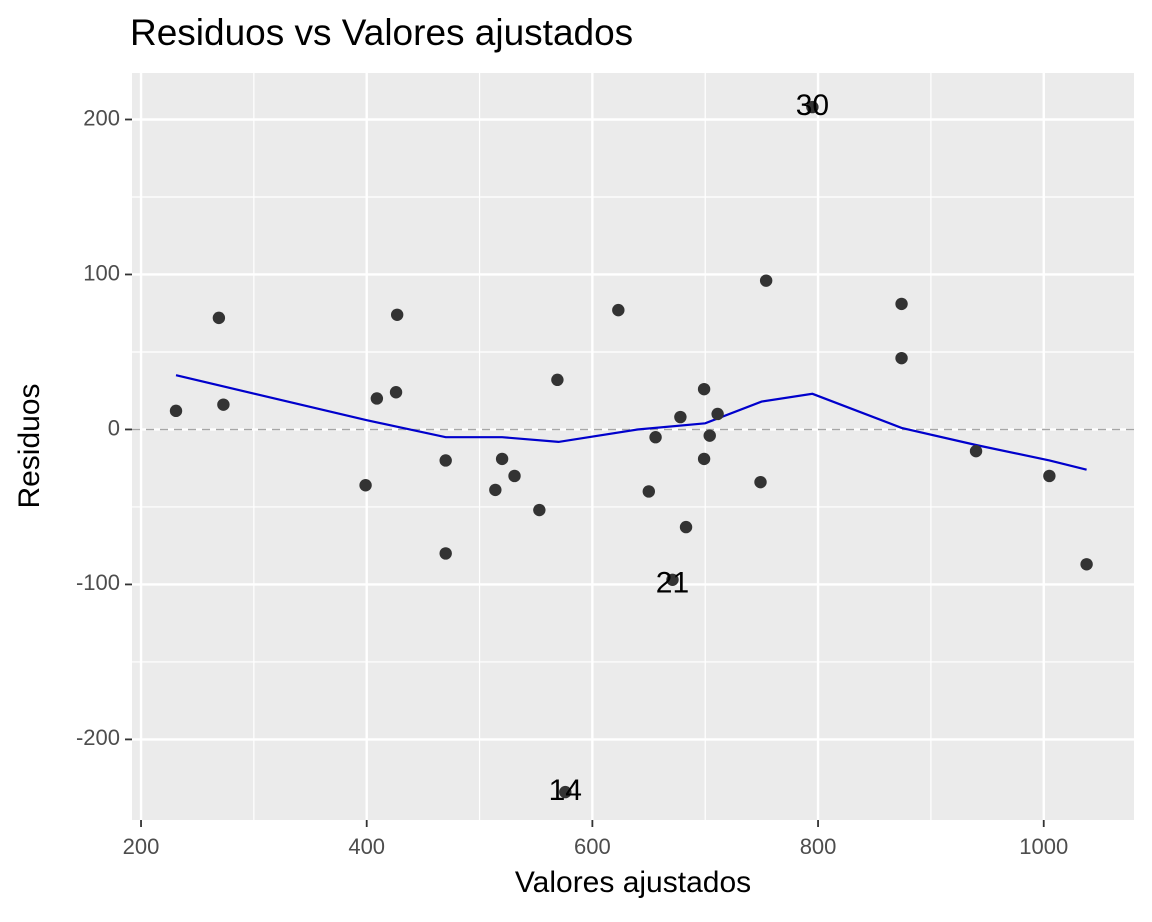 This screenshot has height=922, width=1152. Describe the element at coordinates (1043, 846) in the screenshot. I see `x-tick-label: 1000` at that location.